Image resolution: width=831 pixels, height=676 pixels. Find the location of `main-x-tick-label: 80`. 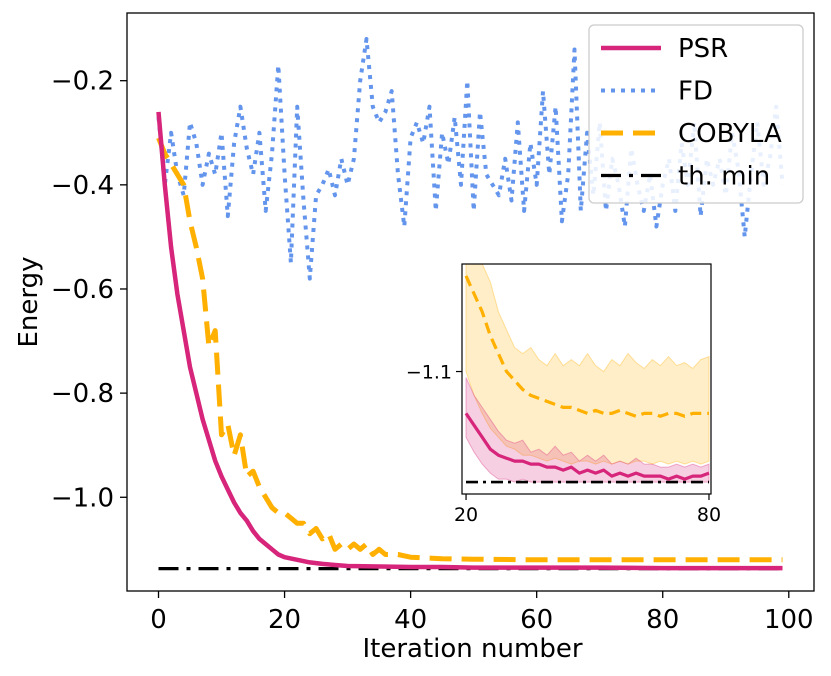

main-x-tick-label: 80 is located at coordinates (662, 620).